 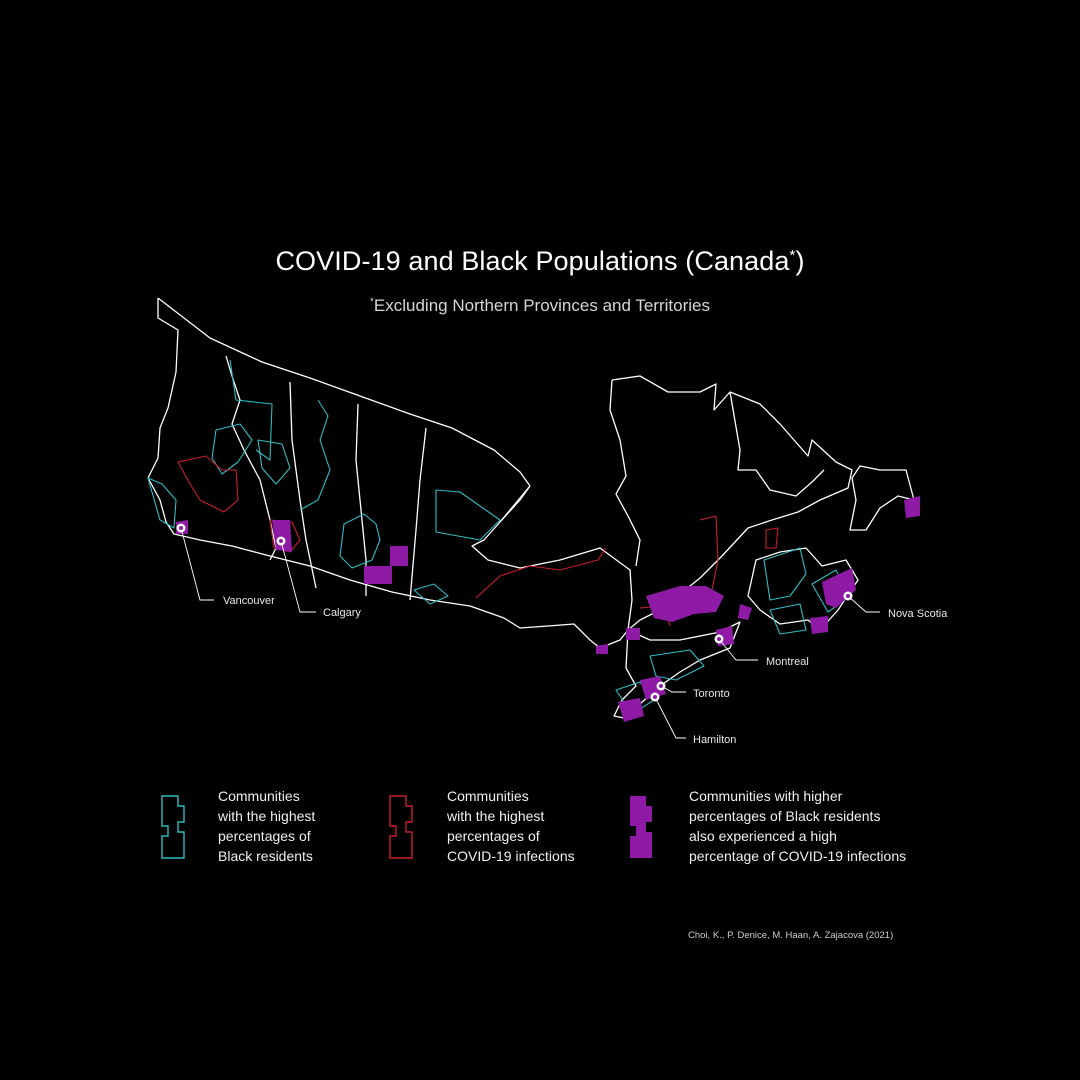 I want to click on legend-icons, so click(x=406, y=827).